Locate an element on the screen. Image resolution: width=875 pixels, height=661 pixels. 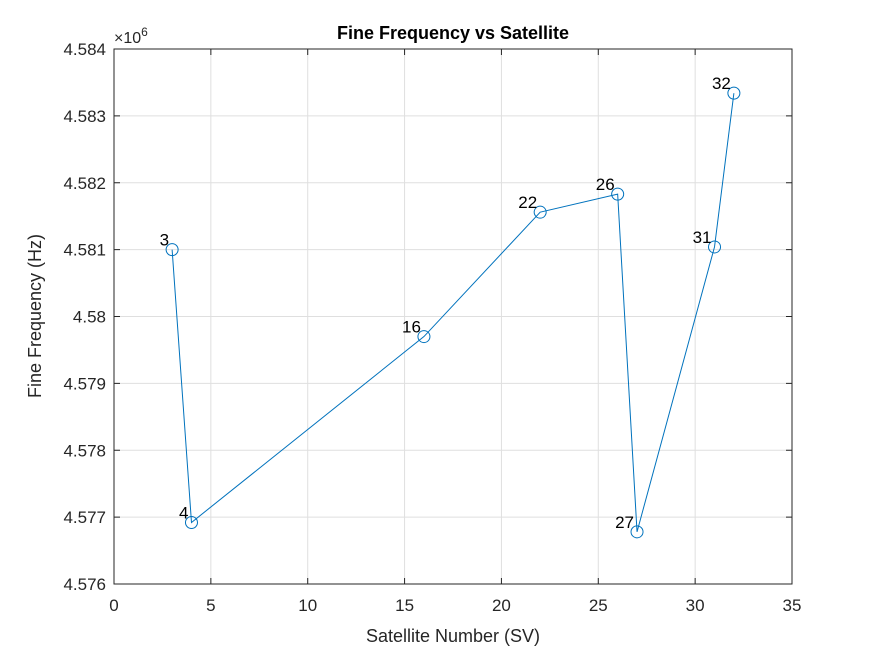
y-tick-label: 4.577 is located at coordinates (84, 517).